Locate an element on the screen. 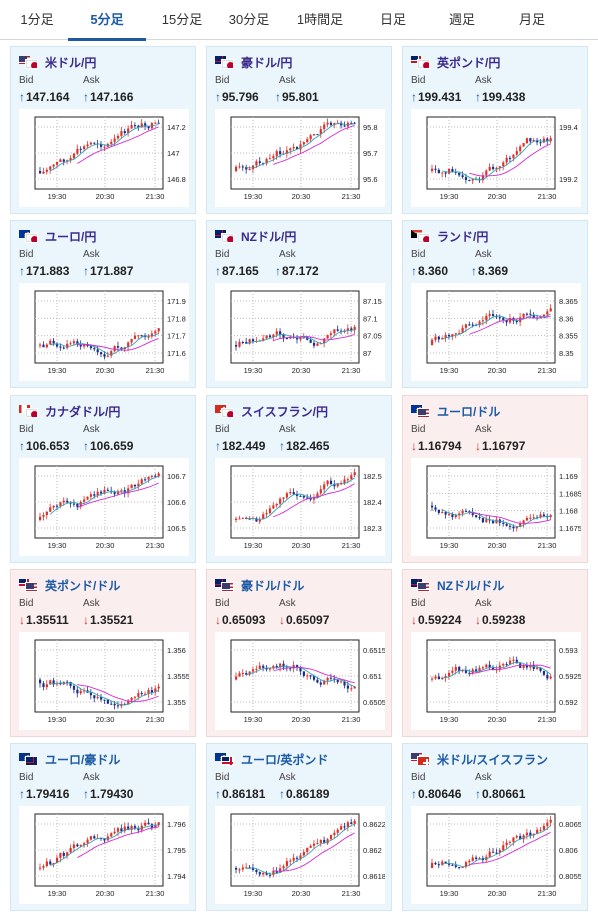  ask-value: 1.16797 is located at coordinates (504, 446).